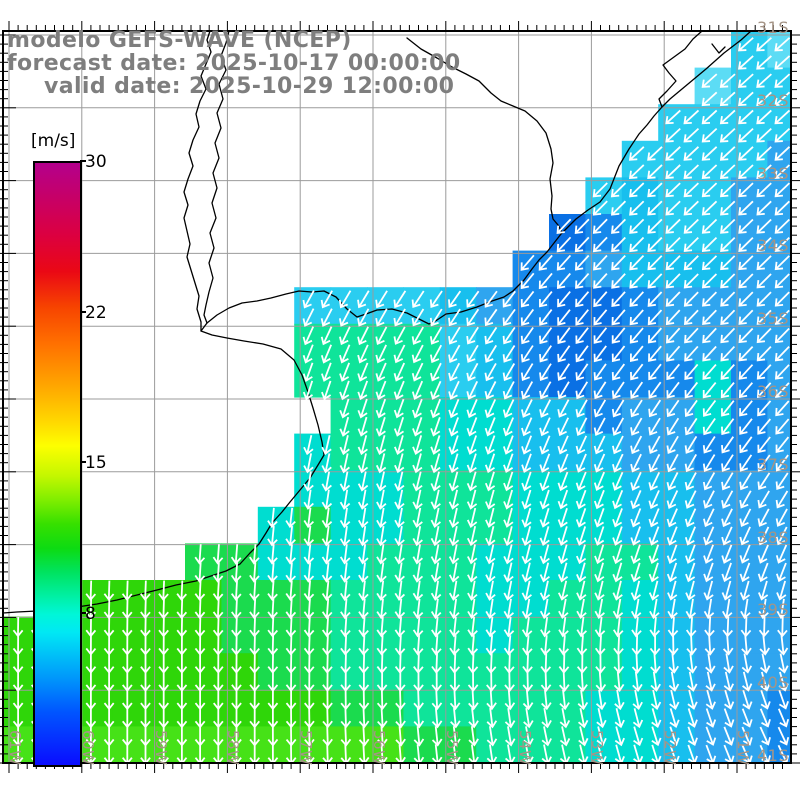 This screenshot has height=800, width=800. What do you see at coordinates (96, 463) in the screenshot?
I see `colorbar-tick-label: 15` at bounding box center [96, 463].